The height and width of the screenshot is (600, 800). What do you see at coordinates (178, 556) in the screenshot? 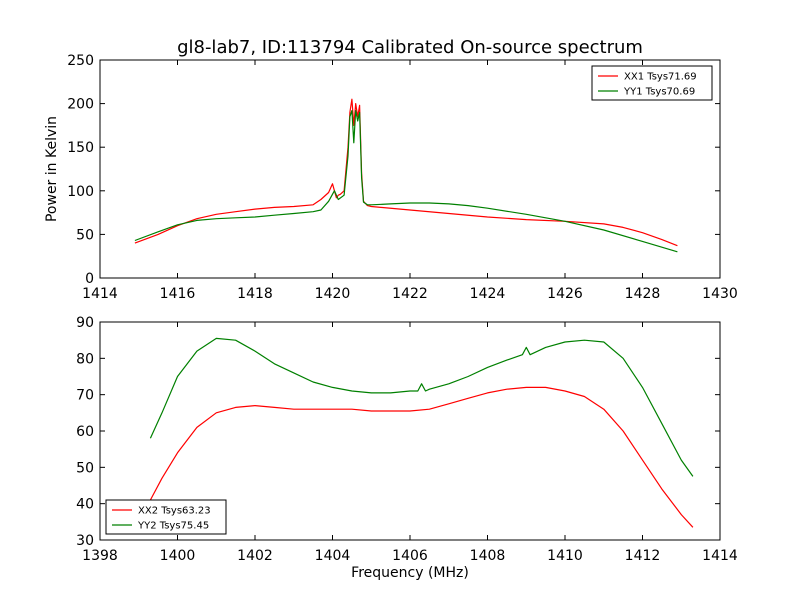
I see `x-tick-label: 1400` at bounding box center [178, 556].